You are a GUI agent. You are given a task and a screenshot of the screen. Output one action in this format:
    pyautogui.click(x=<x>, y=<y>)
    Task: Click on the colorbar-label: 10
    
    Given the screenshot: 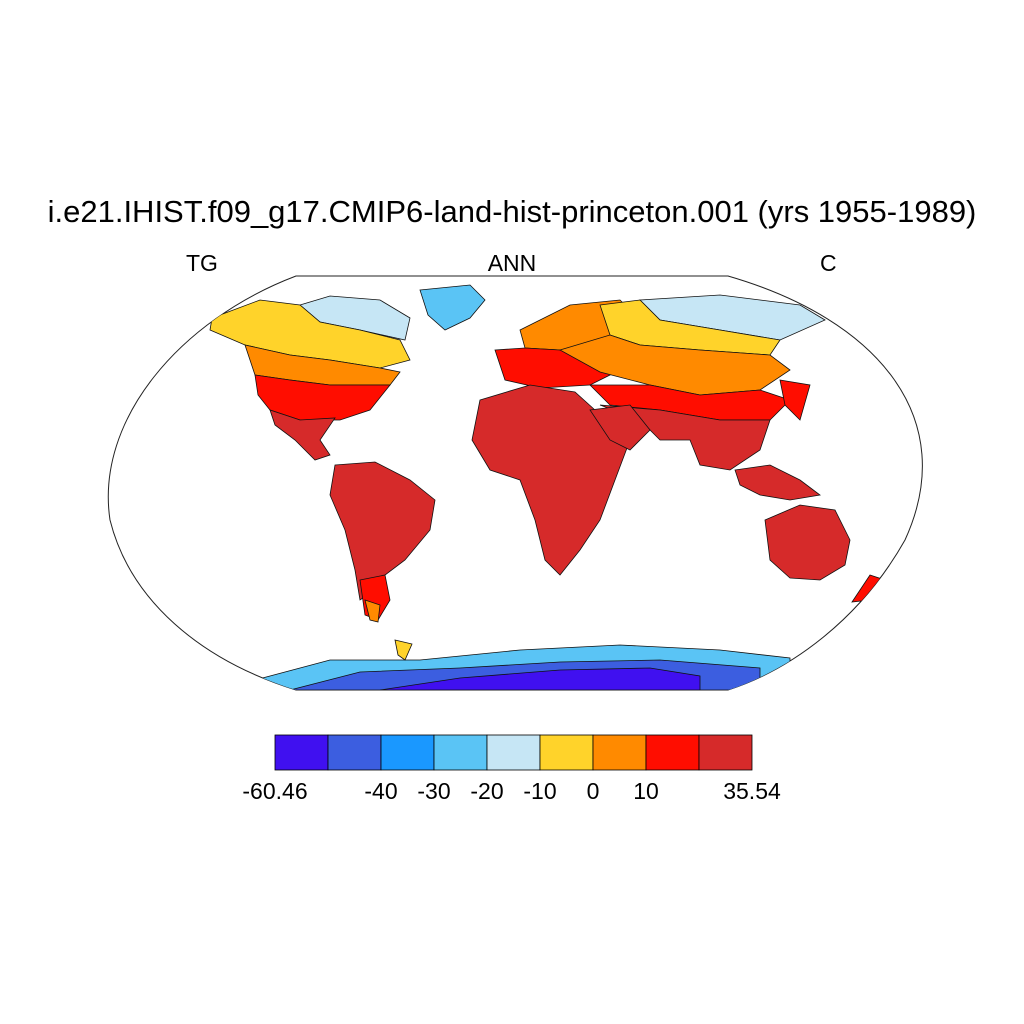 What is the action you would take?
    pyautogui.click(x=646, y=791)
    